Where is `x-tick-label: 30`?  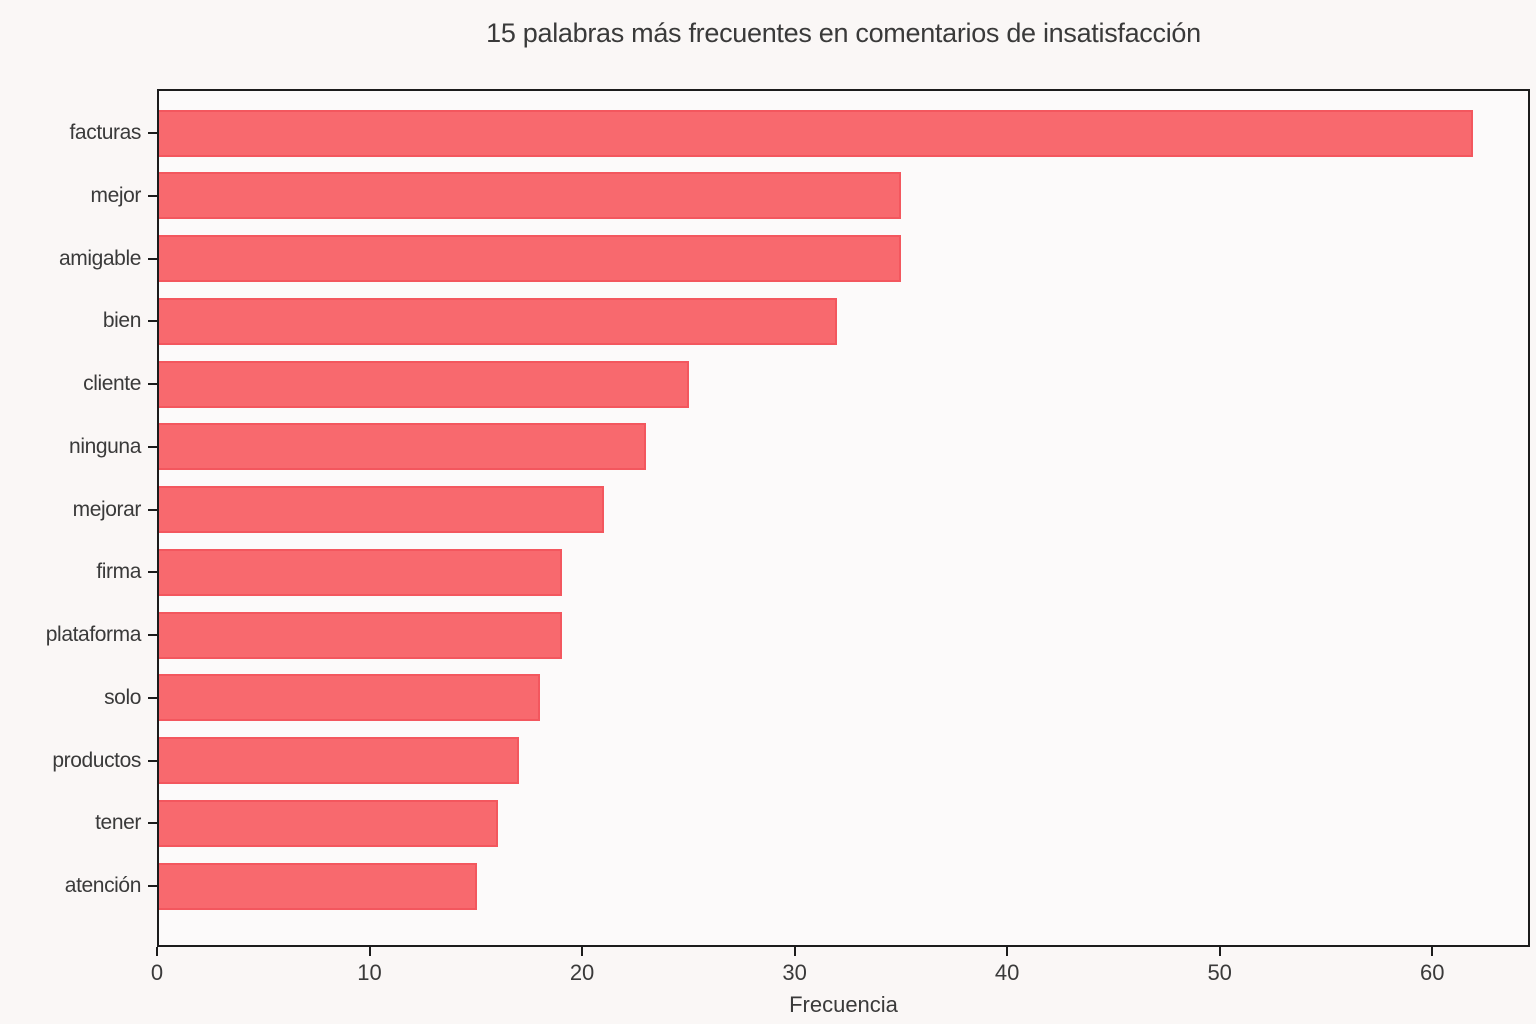 x-tick-label: 30 is located at coordinates (794, 972).